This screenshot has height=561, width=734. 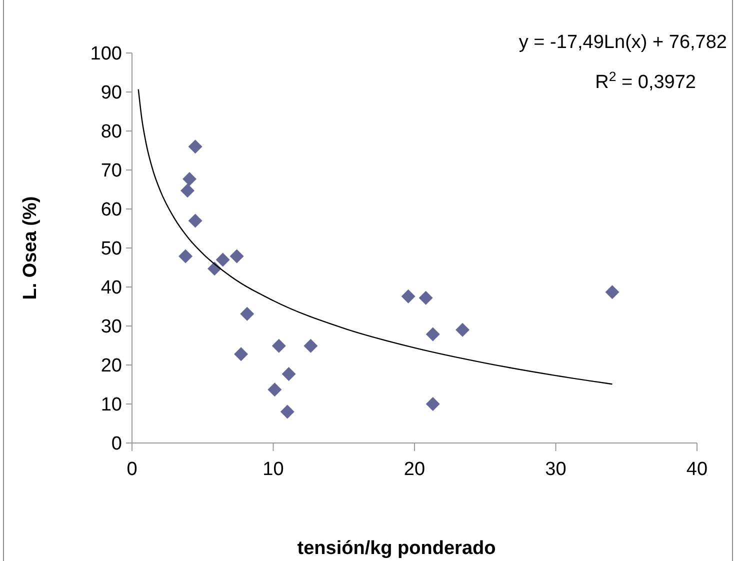 I want to click on annotation: y = -17,49Ln(x) + 76,782, so click(x=622, y=42).